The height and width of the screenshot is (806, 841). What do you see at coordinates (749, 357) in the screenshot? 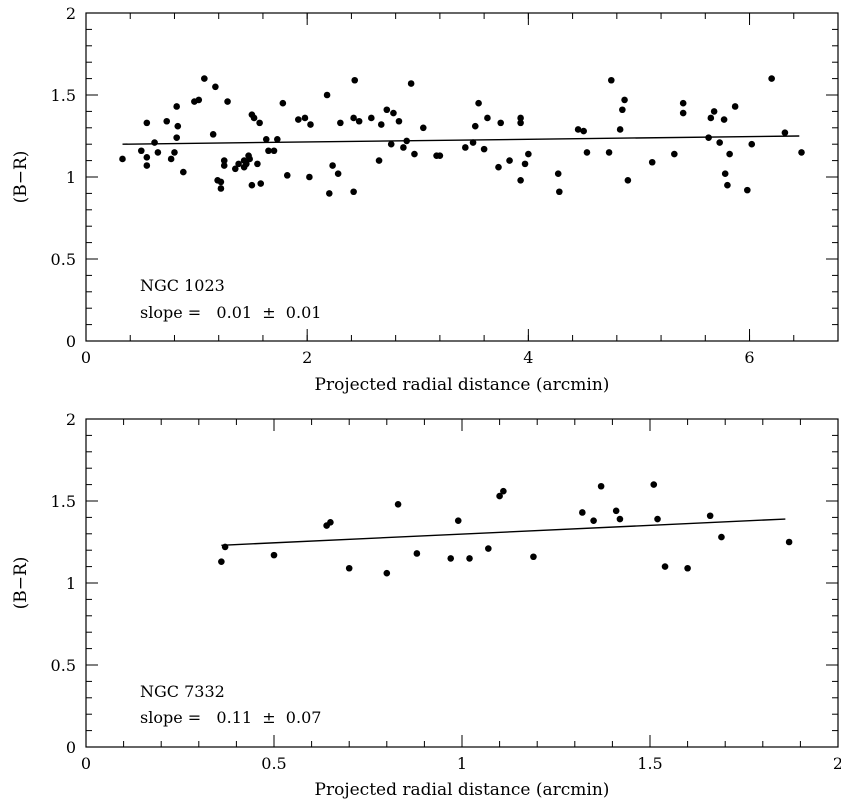
I see `x-tick-label: 6` at bounding box center [749, 357].